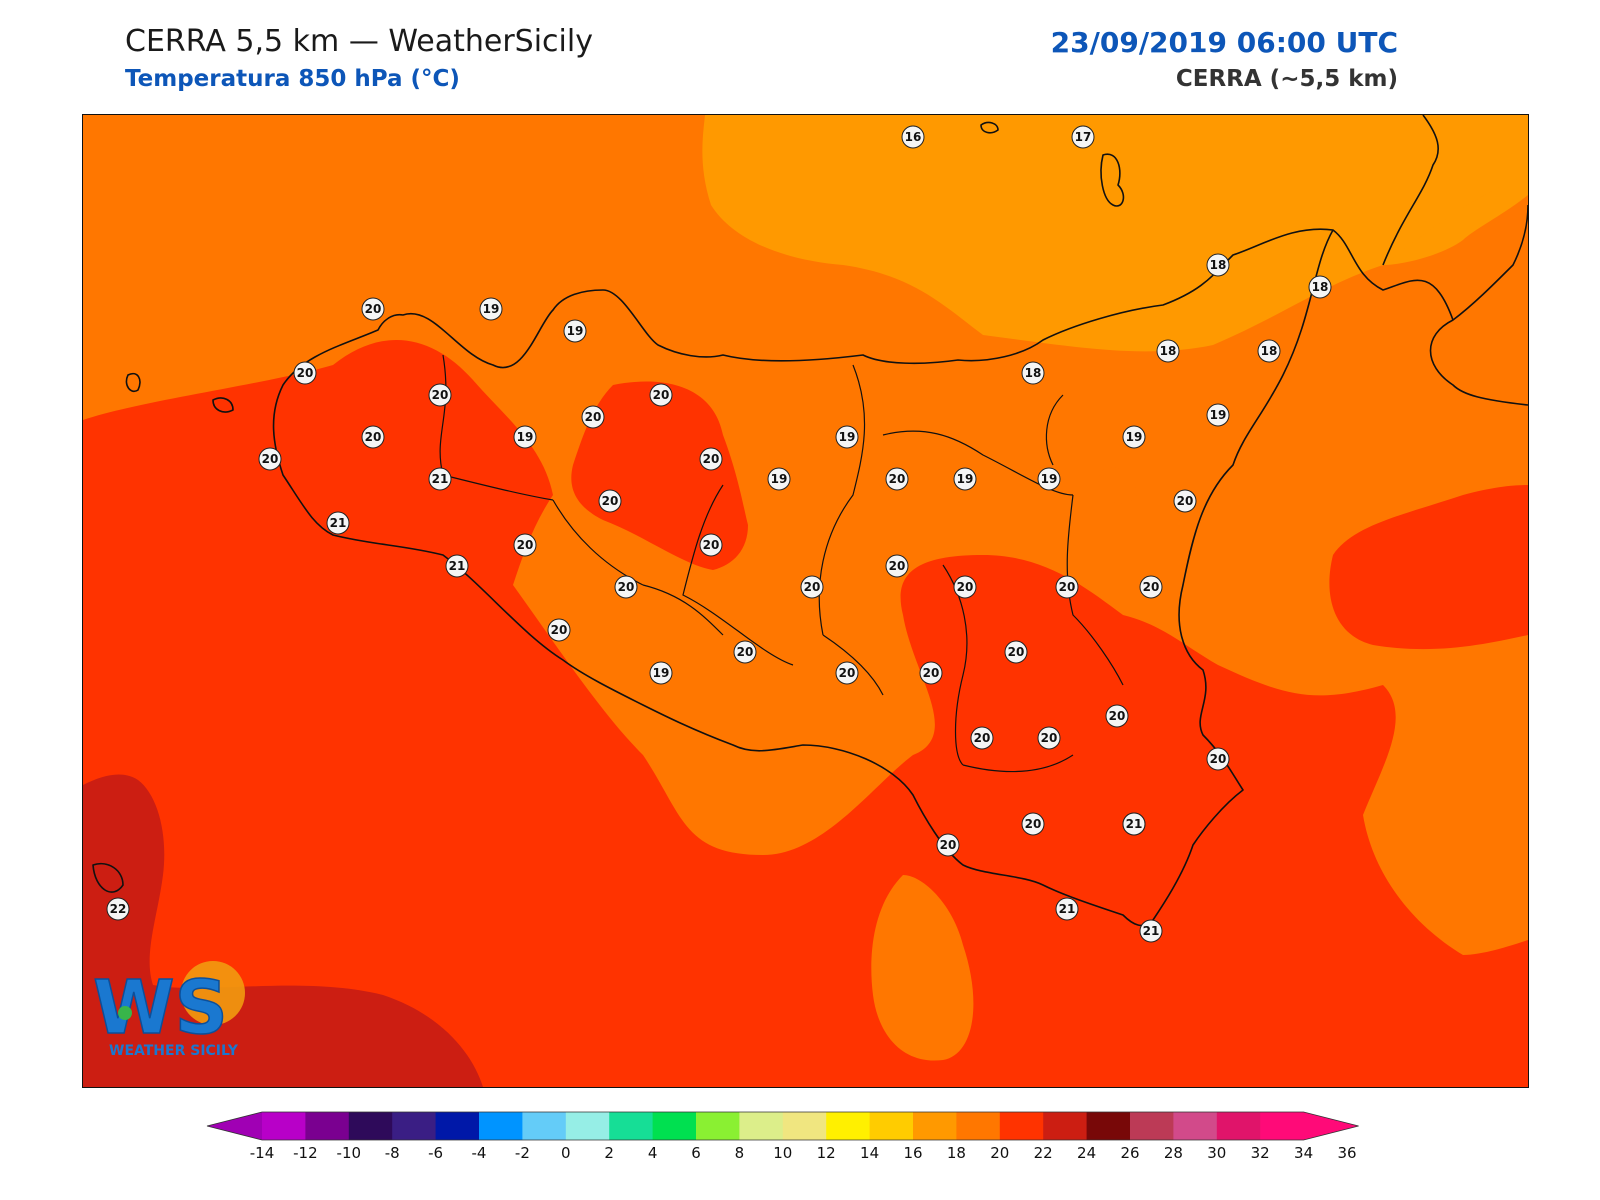  Describe the element at coordinates (1286, 79) in the screenshot. I see `model-label: CERRA (~5,5 km)` at that location.